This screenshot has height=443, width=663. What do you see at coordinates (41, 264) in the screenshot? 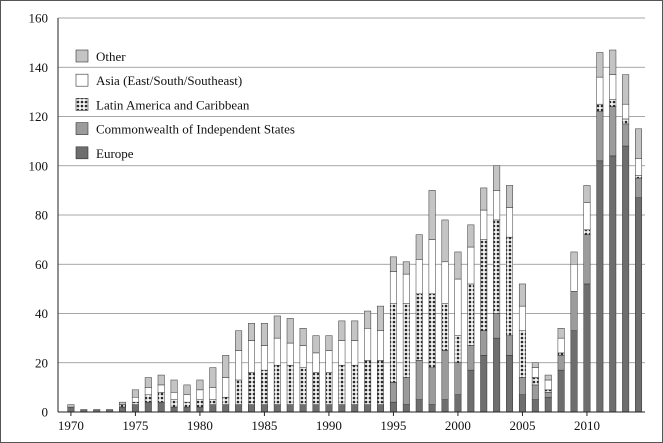
I see `y-tick-label-60: 60` at bounding box center [41, 264].